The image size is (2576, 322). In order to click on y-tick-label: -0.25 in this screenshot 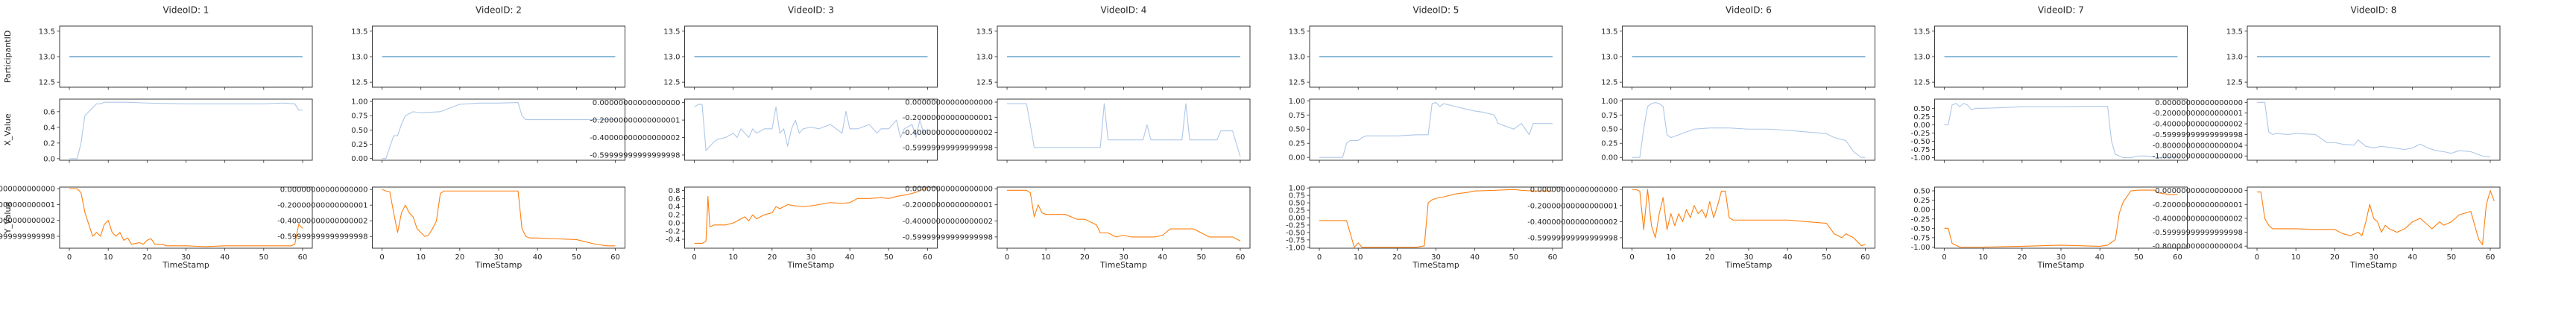, I will do `click(1921, 134)`.